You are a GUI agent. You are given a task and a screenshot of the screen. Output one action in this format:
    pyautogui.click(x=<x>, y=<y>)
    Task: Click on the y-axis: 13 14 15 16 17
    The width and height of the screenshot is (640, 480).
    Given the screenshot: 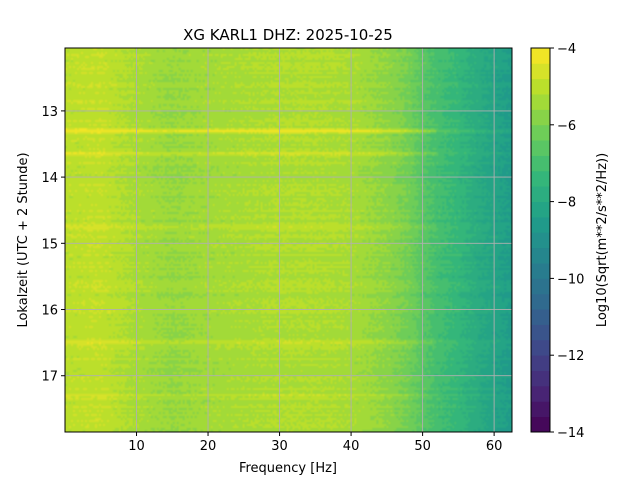 What is the action you would take?
    pyautogui.click(x=53, y=245)
    